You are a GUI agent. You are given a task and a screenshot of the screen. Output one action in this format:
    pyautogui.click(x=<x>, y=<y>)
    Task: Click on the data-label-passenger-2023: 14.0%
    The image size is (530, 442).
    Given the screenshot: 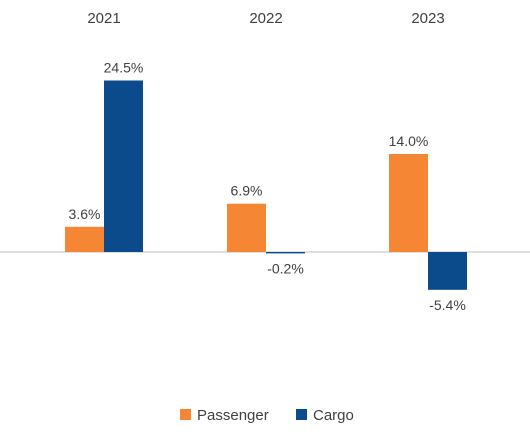 What is the action you would take?
    pyautogui.click(x=409, y=141)
    